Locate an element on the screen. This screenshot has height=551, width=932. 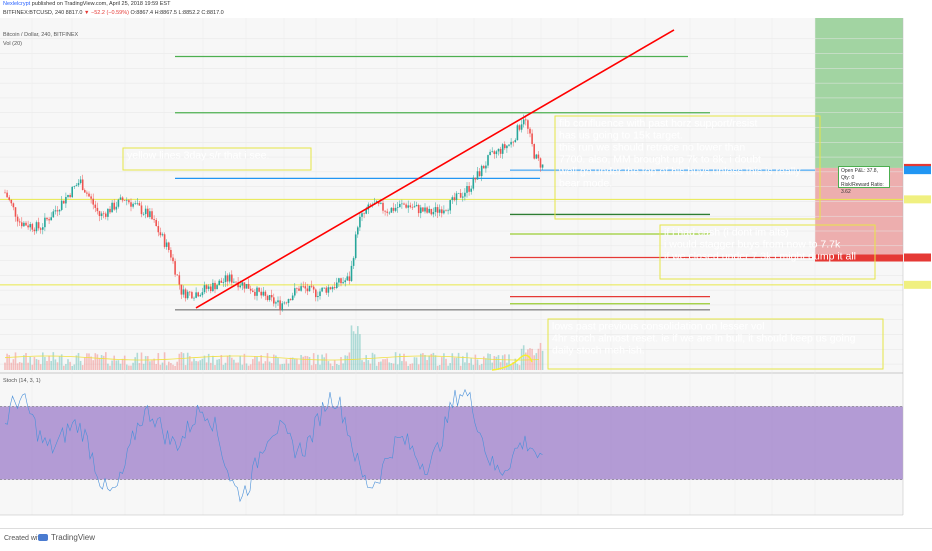
price-axis-bg is located at coordinates (917, 266).